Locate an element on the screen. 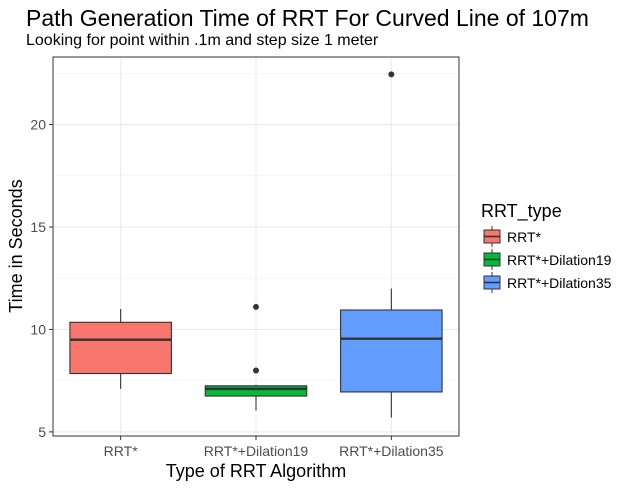  legend-title: RRT_type is located at coordinates (521, 211).